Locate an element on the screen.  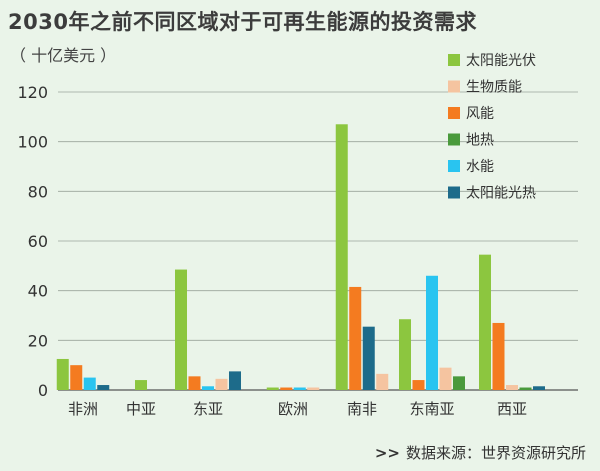
y-tick-label: 120 is located at coordinates (32, 92).